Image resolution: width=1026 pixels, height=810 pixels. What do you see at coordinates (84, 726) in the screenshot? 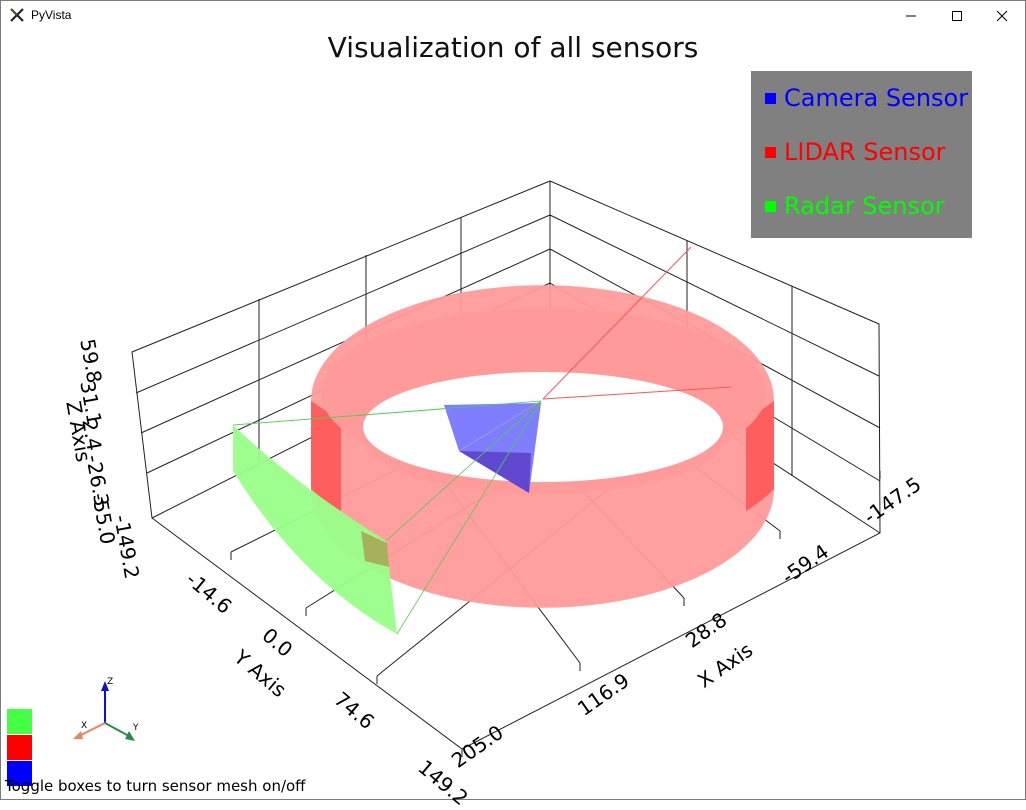
I see `orient-x-label: X` at bounding box center [84, 726].